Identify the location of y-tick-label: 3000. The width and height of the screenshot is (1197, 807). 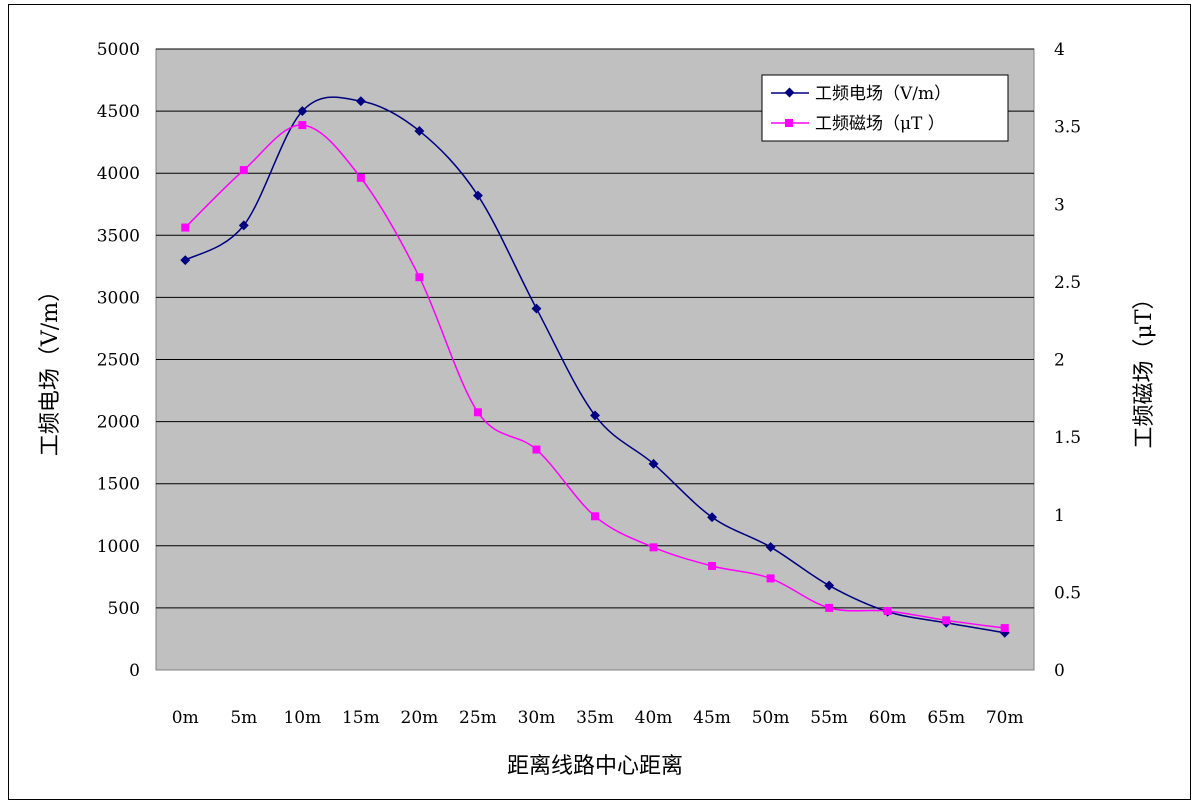
(118, 298).